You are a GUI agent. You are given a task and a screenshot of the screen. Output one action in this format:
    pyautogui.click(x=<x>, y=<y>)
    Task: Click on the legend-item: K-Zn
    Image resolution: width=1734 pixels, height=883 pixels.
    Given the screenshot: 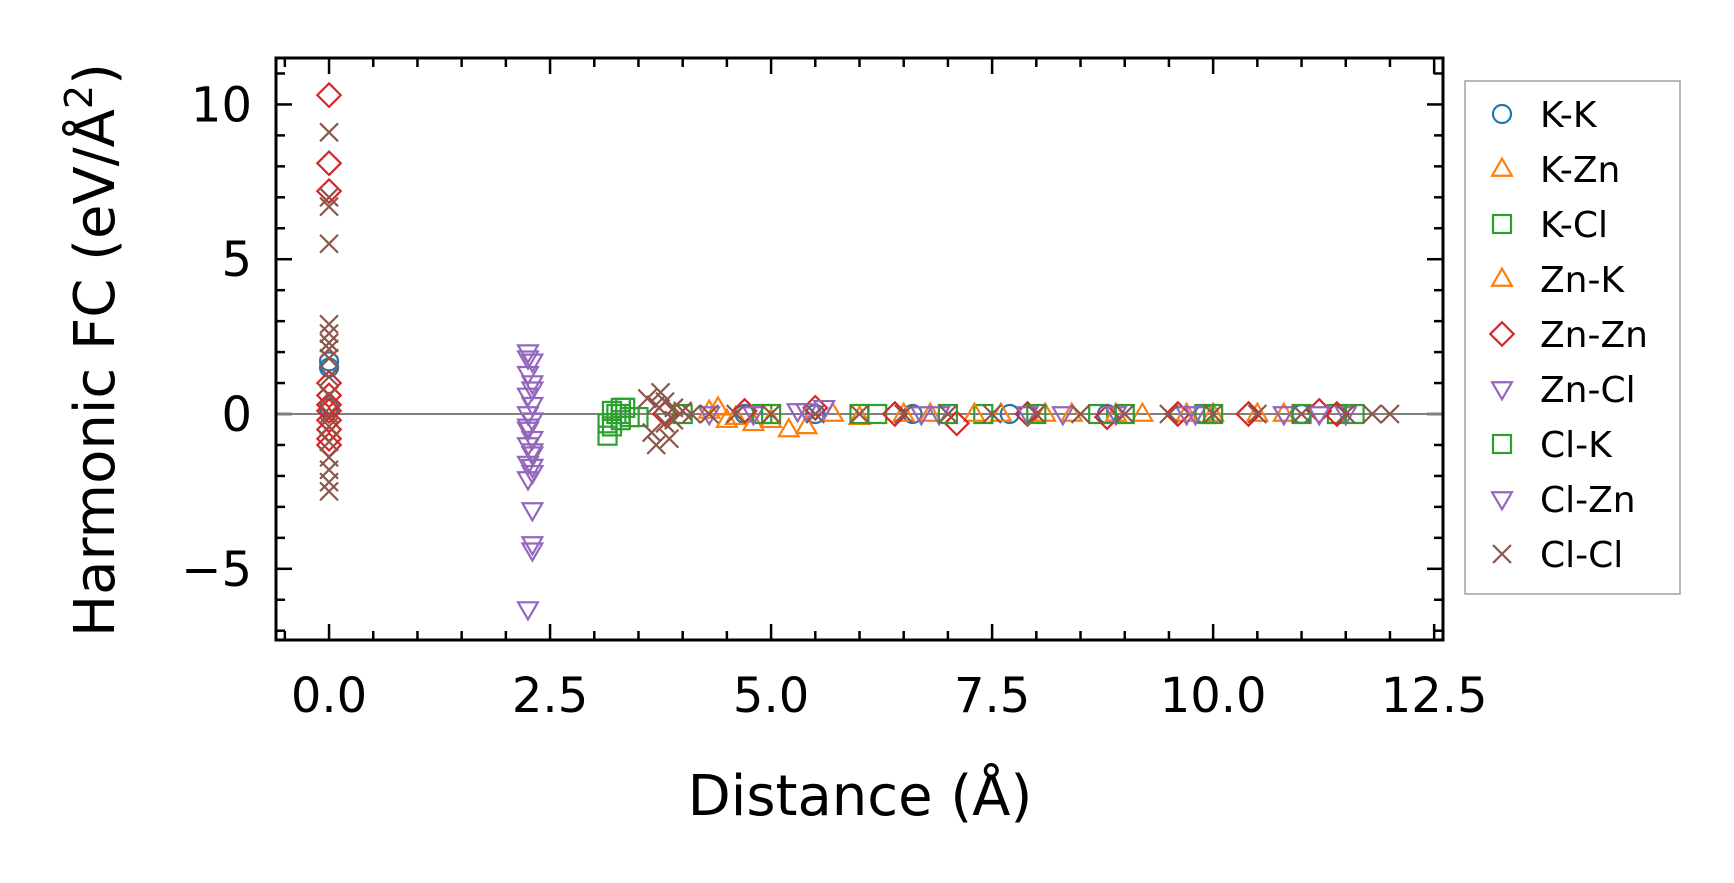 What is the action you would take?
    pyautogui.click(x=1555, y=170)
    